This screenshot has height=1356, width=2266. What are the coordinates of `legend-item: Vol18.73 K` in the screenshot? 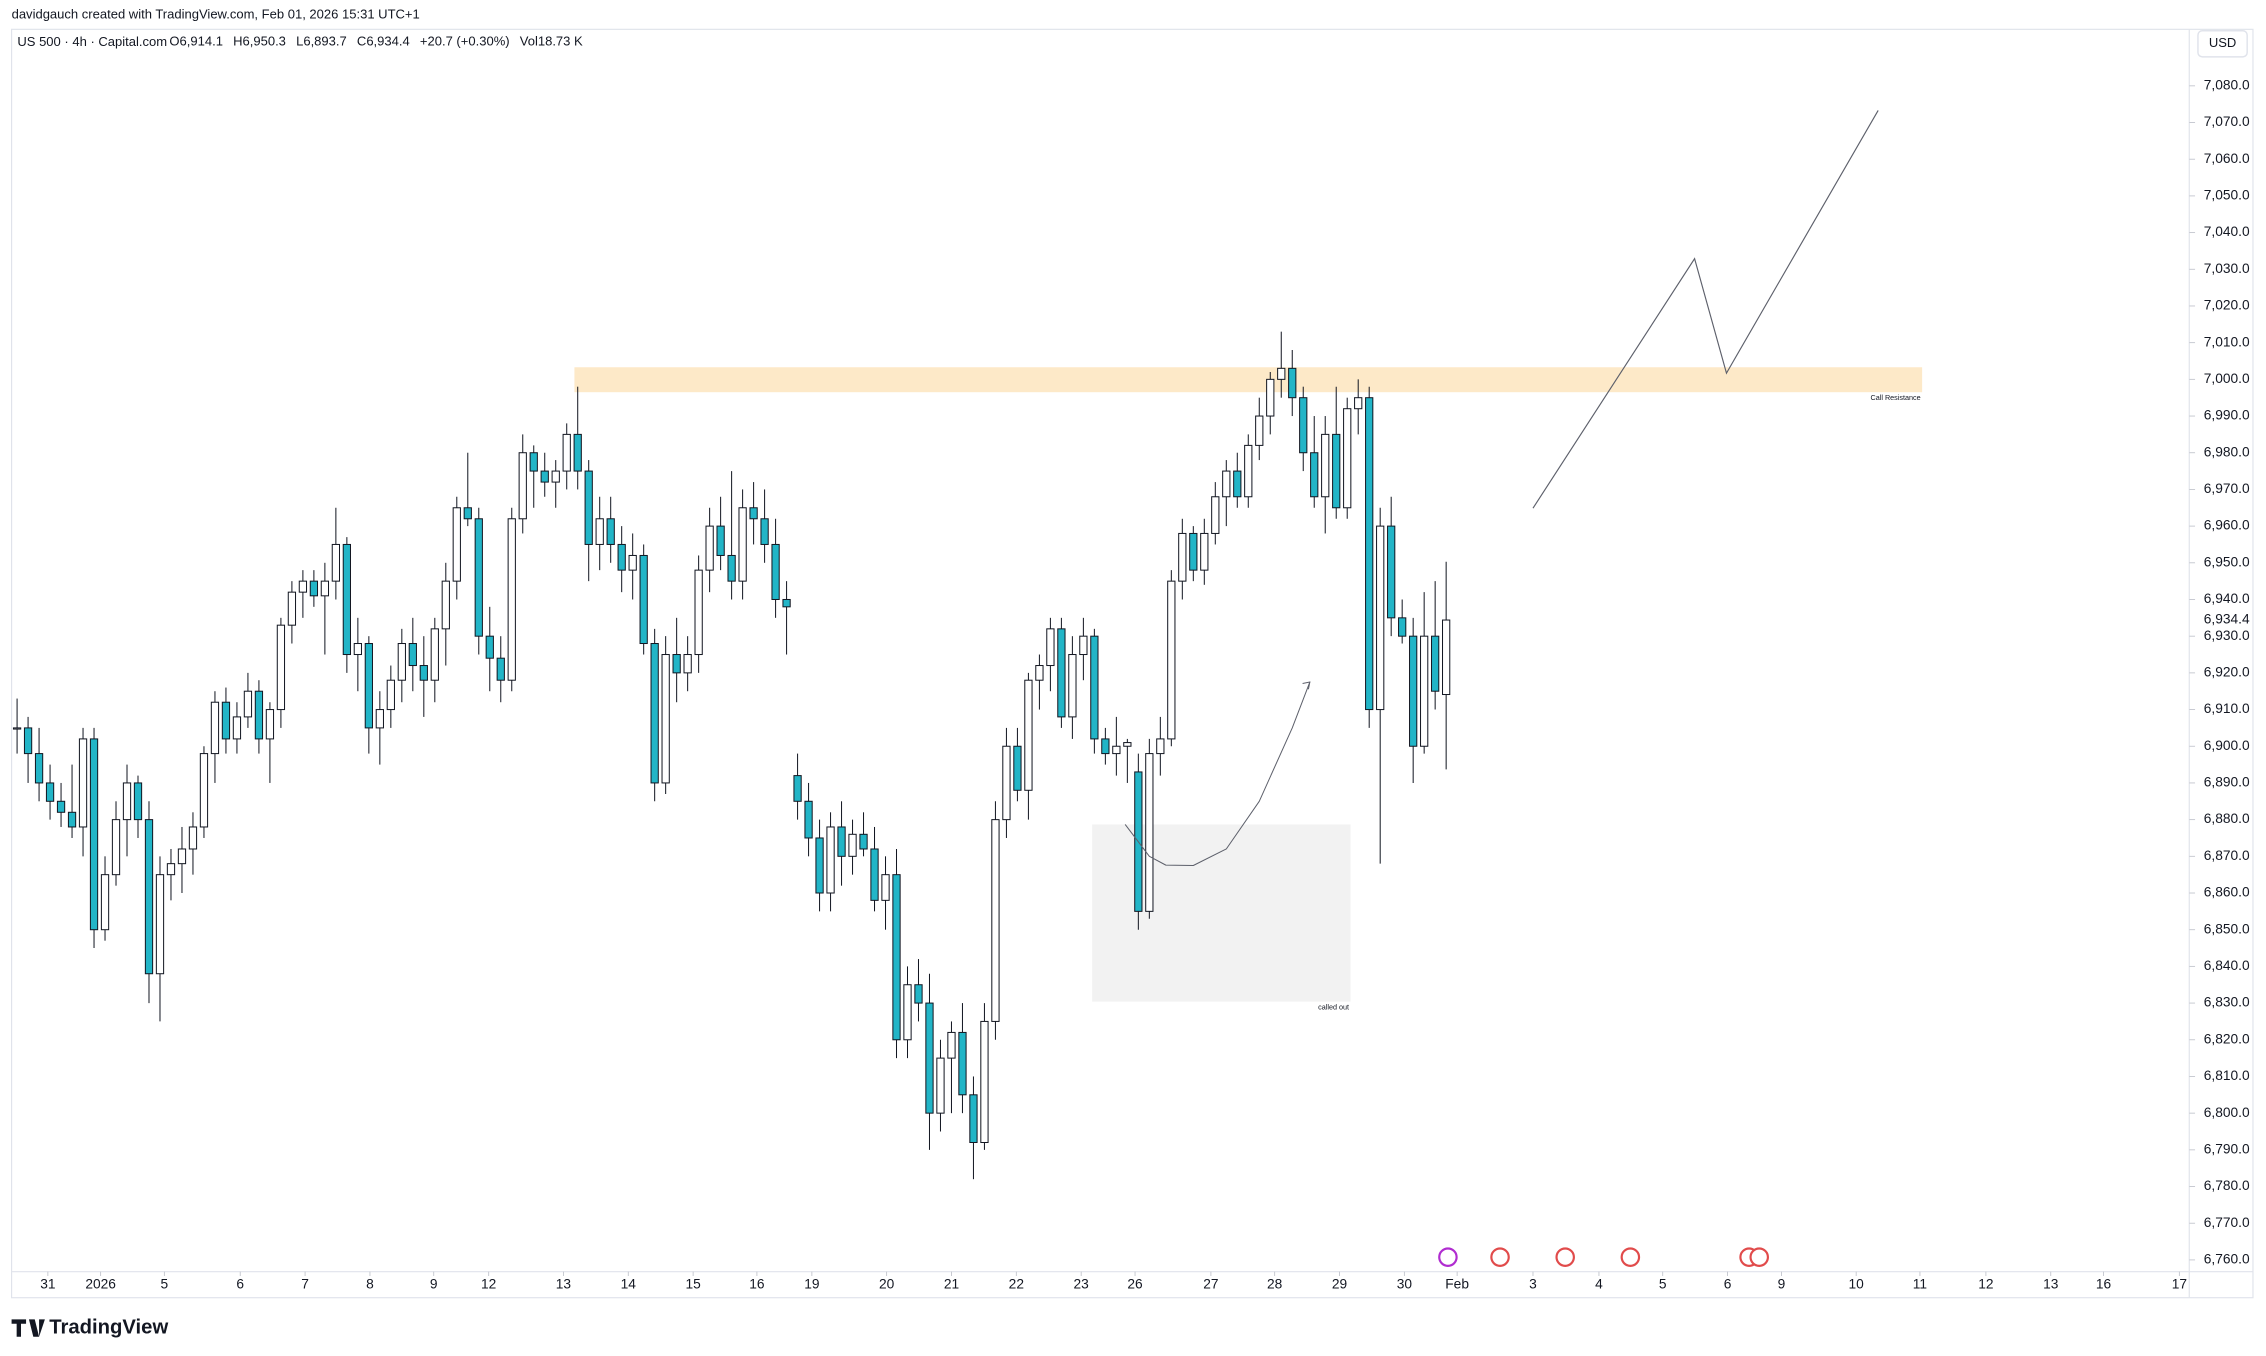 It's located at (551, 41).